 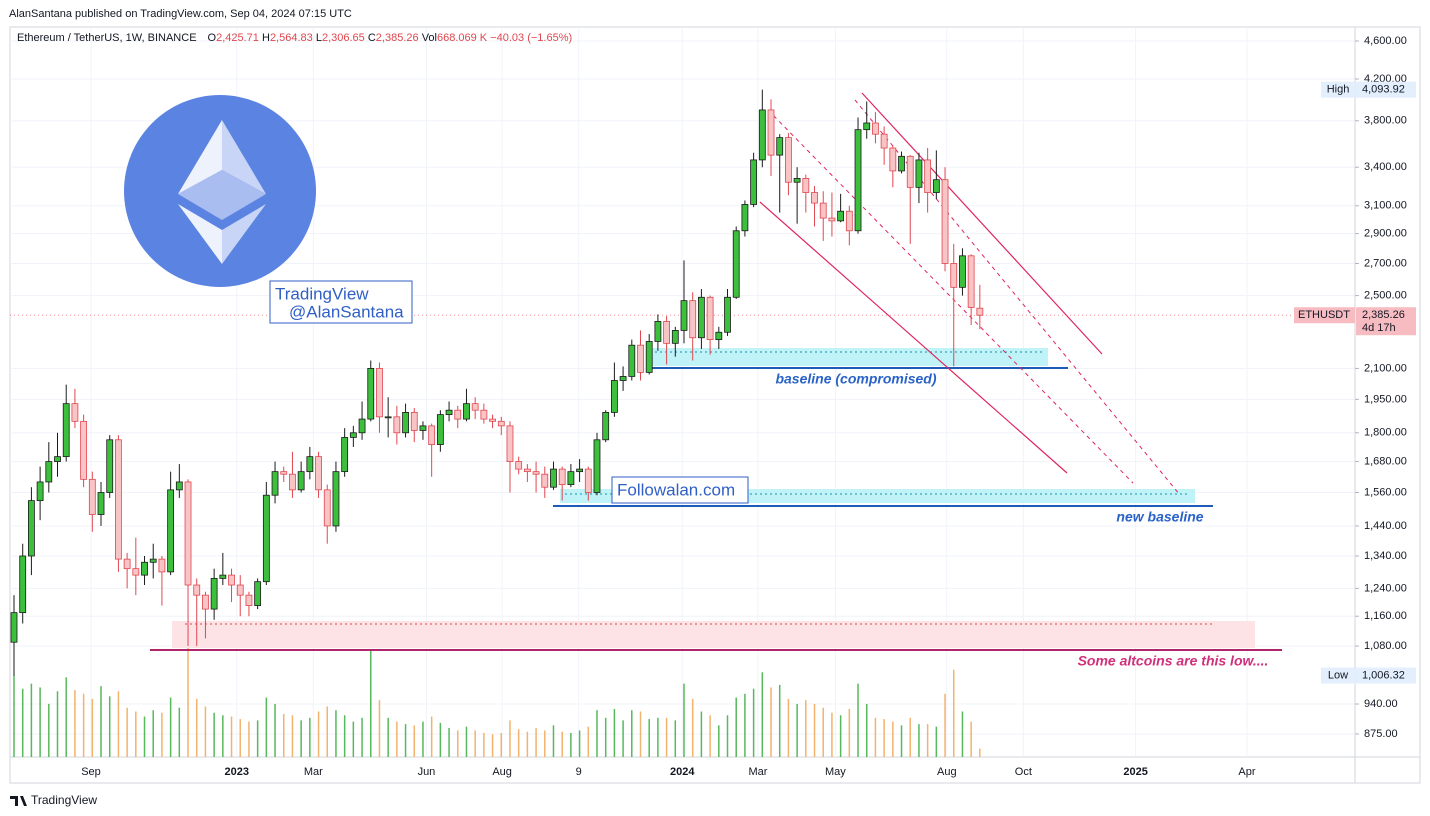 I want to click on legend-value: 2,564.83, so click(x=291, y=38).